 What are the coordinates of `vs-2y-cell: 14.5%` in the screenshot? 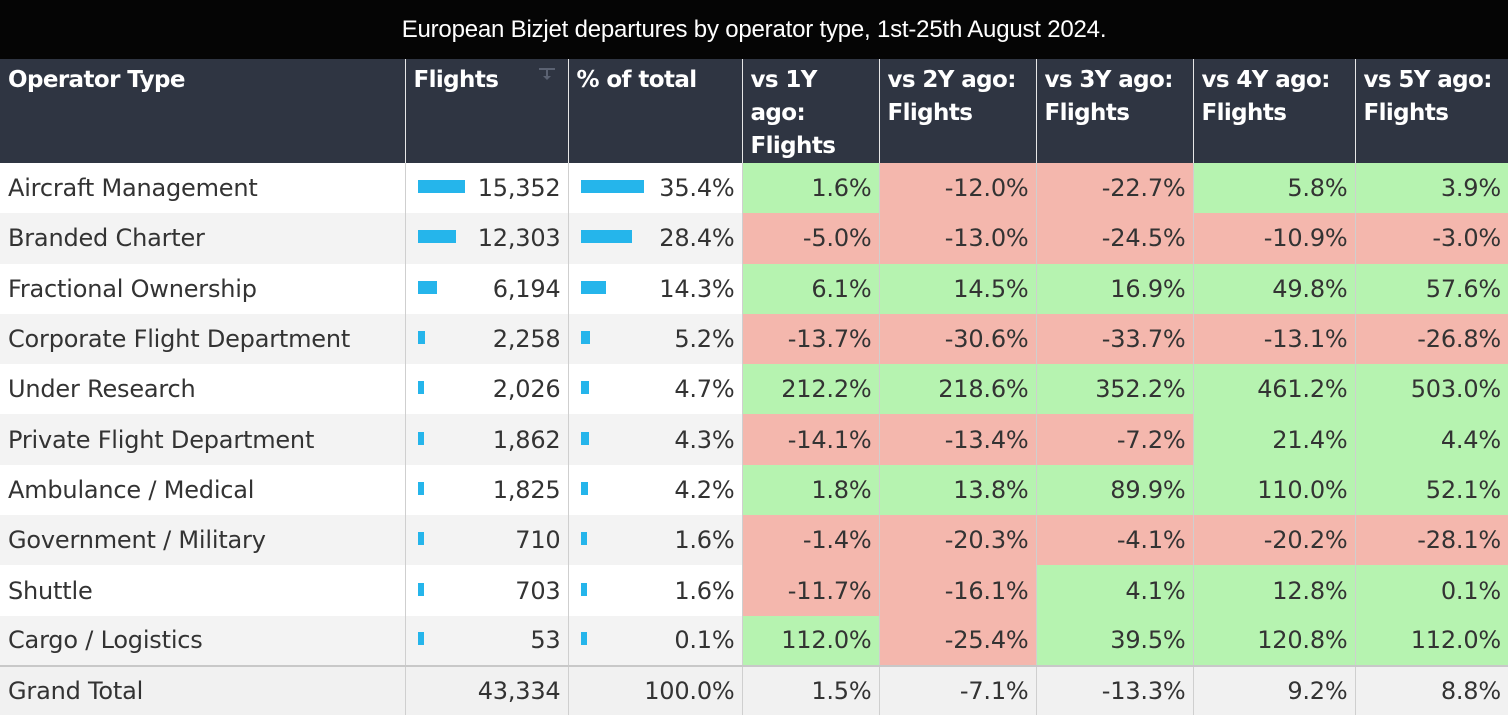 It's located at (958, 288).